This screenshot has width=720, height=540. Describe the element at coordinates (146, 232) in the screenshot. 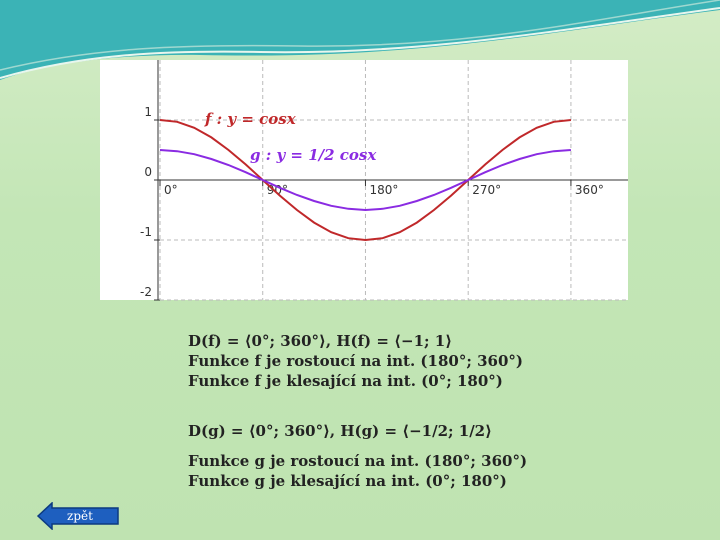

I see `y-tick-label: -1` at that location.